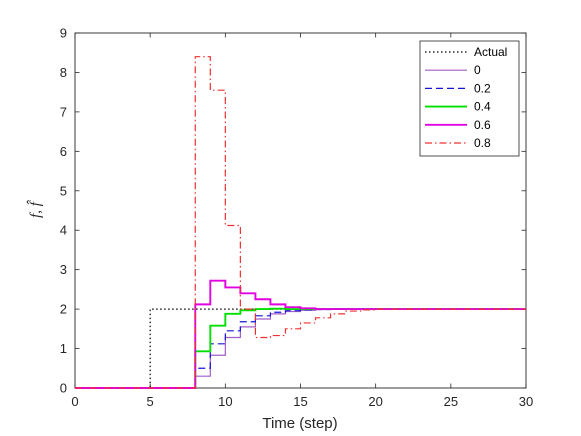  I want to click on y-tick-label: 8, so click(63, 72).